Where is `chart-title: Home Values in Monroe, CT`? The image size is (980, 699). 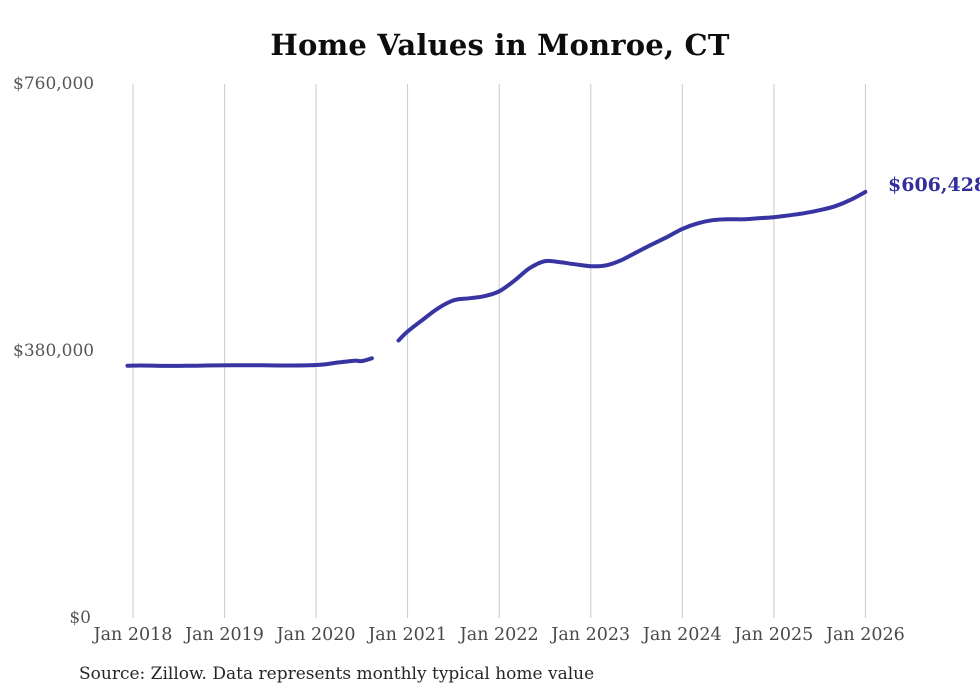 chart-title: Home Values in Monroe, CT is located at coordinates (500, 45).